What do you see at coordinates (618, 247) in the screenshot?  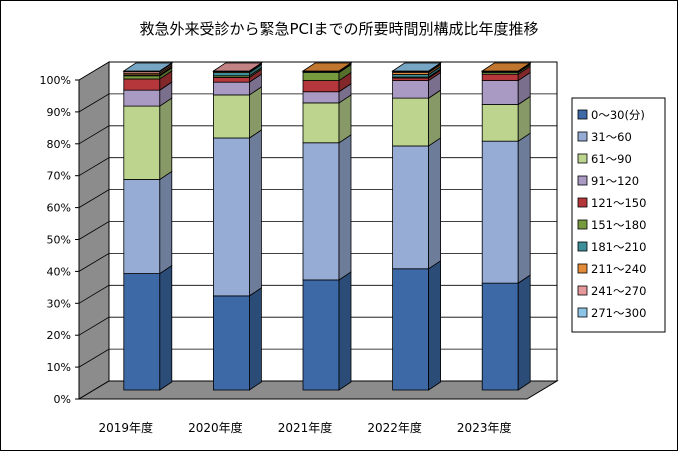 I see `legend-label: 181～210` at bounding box center [618, 247].